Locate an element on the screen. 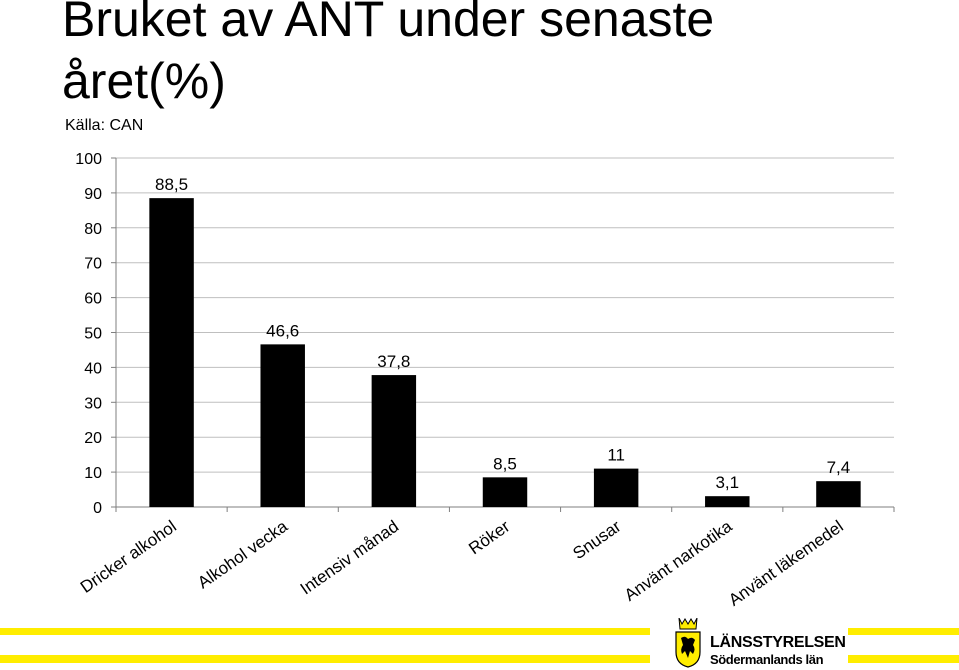 The image size is (959, 670). y-tick-label: 60 is located at coordinates (93, 299).